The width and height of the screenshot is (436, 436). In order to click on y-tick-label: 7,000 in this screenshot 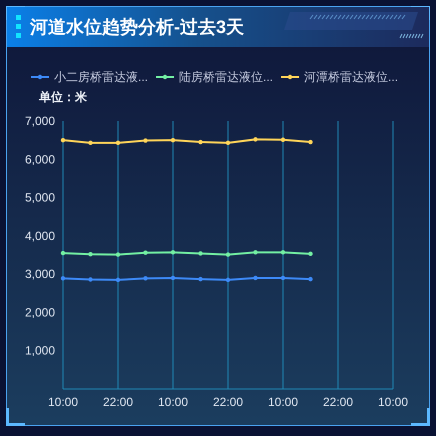, I will do `click(40, 121)`.